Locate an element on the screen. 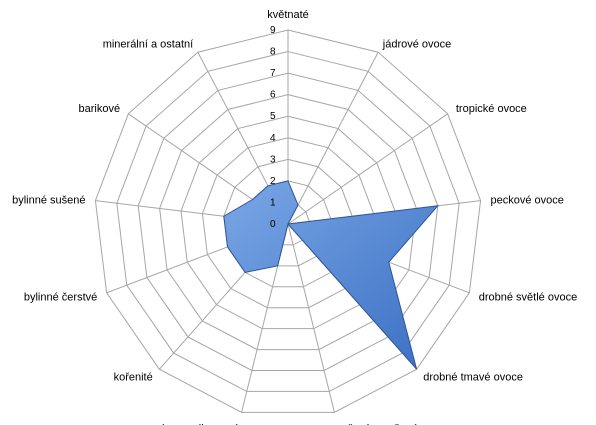 The width and height of the screenshot is (596, 425). tick-label-0: 0 is located at coordinates (273, 224).